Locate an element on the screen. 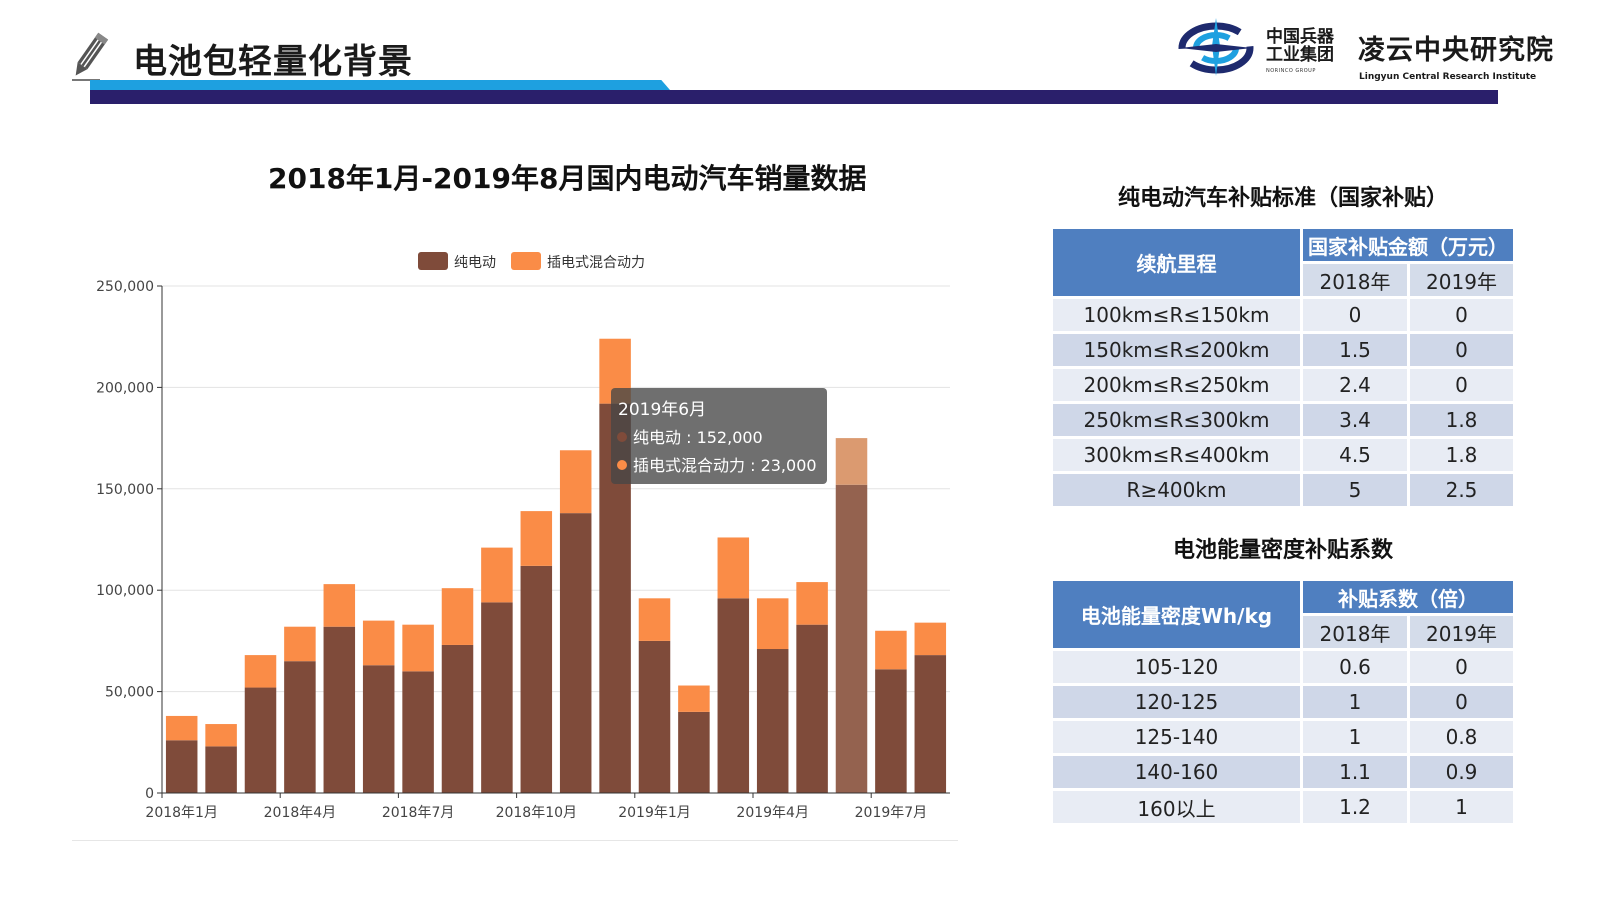  y-tick-label: 50,000 is located at coordinates (129, 693).